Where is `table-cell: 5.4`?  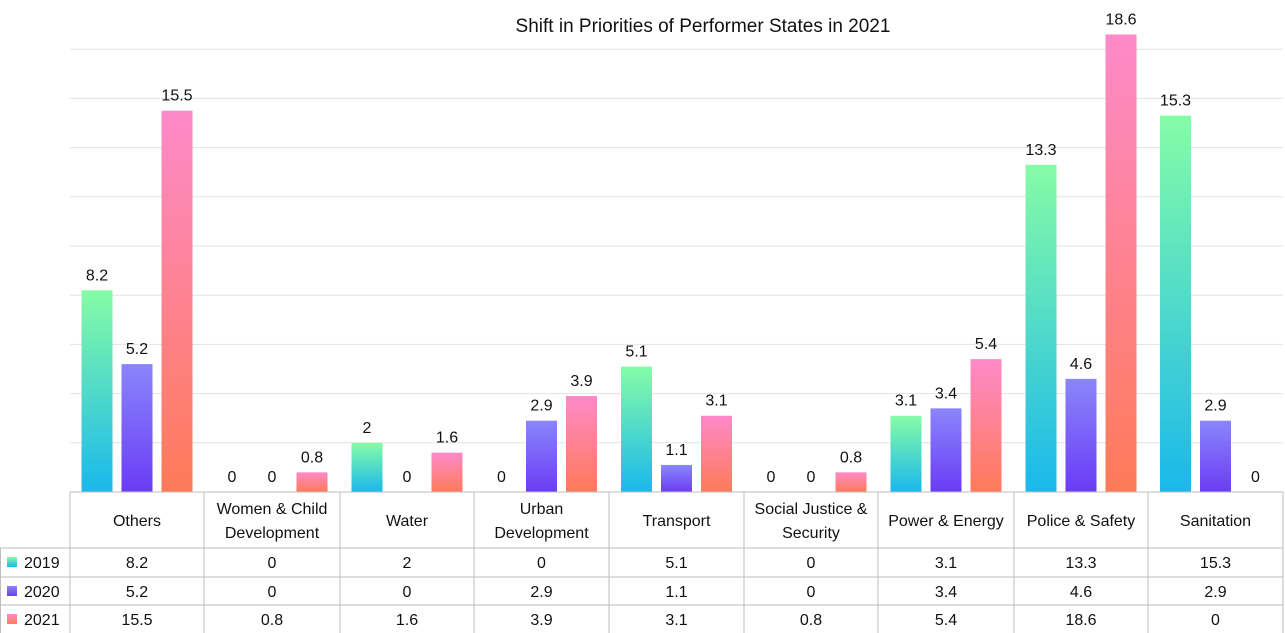 table-cell: 5.4 is located at coordinates (946, 620).